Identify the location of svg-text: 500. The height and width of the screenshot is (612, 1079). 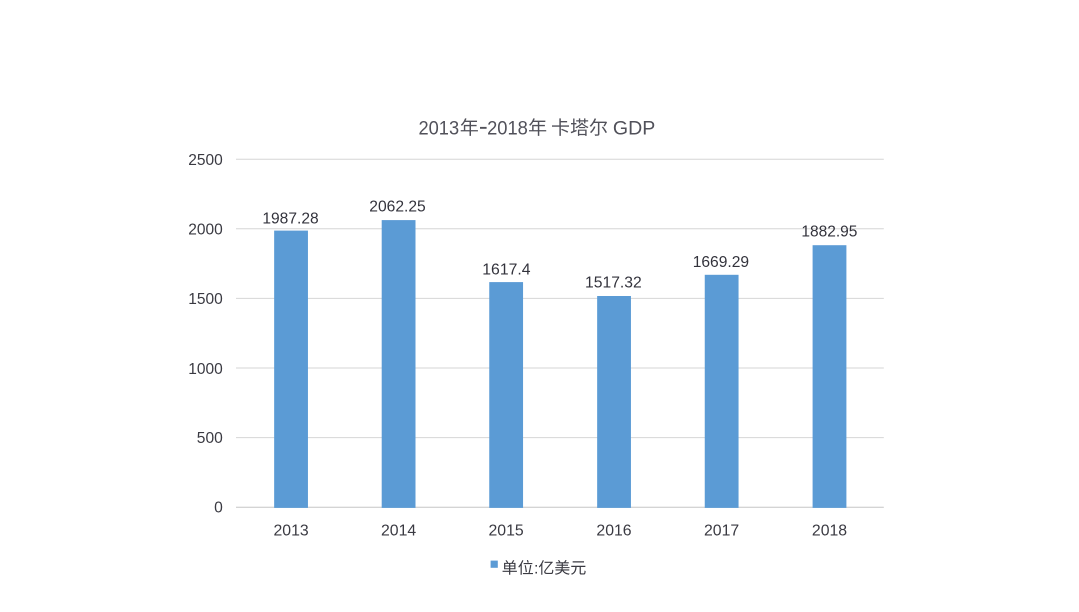
(210, 438).